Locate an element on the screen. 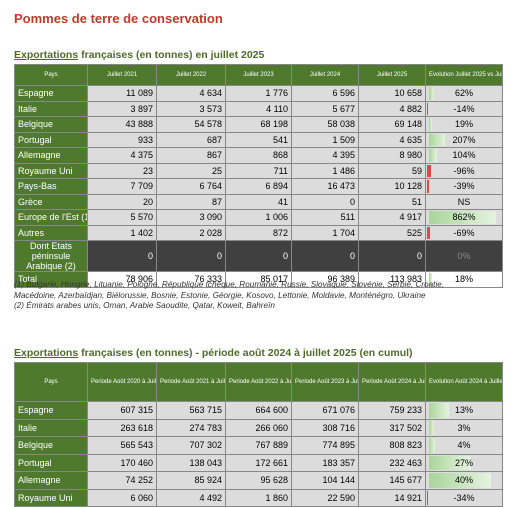 The width and height of the screenshot is (515, 507). row-label: Belgique is located at coordinates (51, 445).